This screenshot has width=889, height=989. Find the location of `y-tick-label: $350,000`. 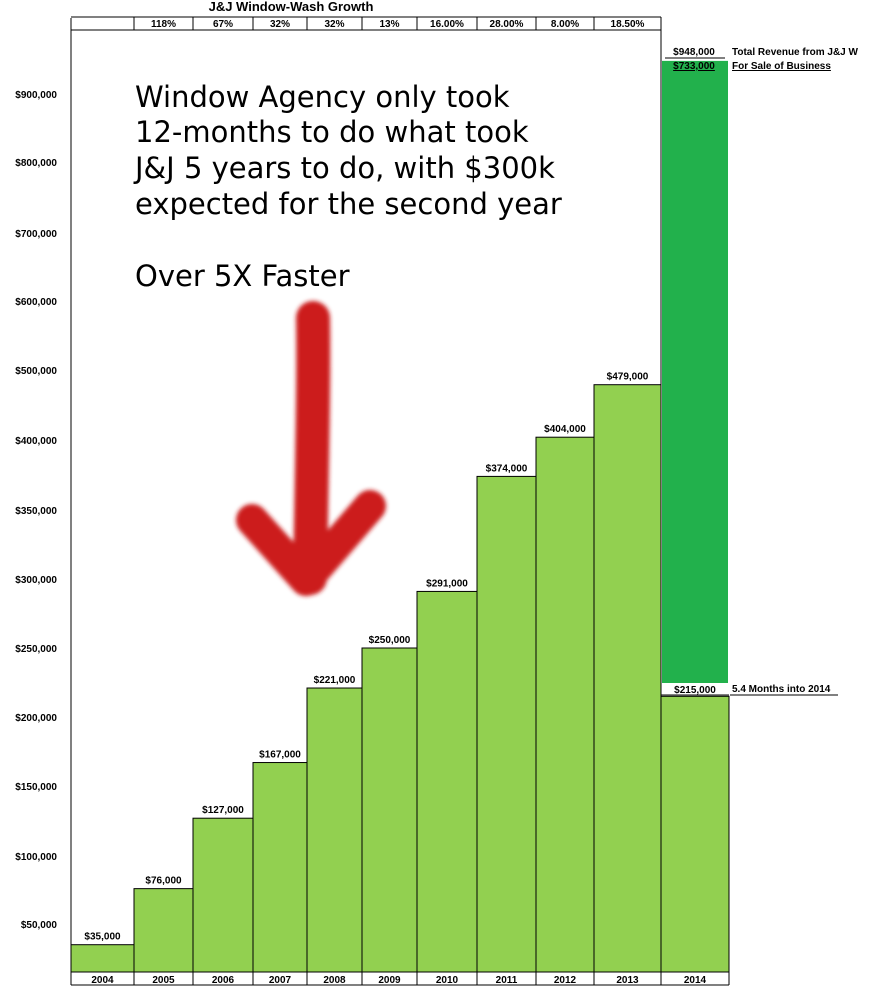

y-tick-label: $350,000 is located at coordinates (36, 511).